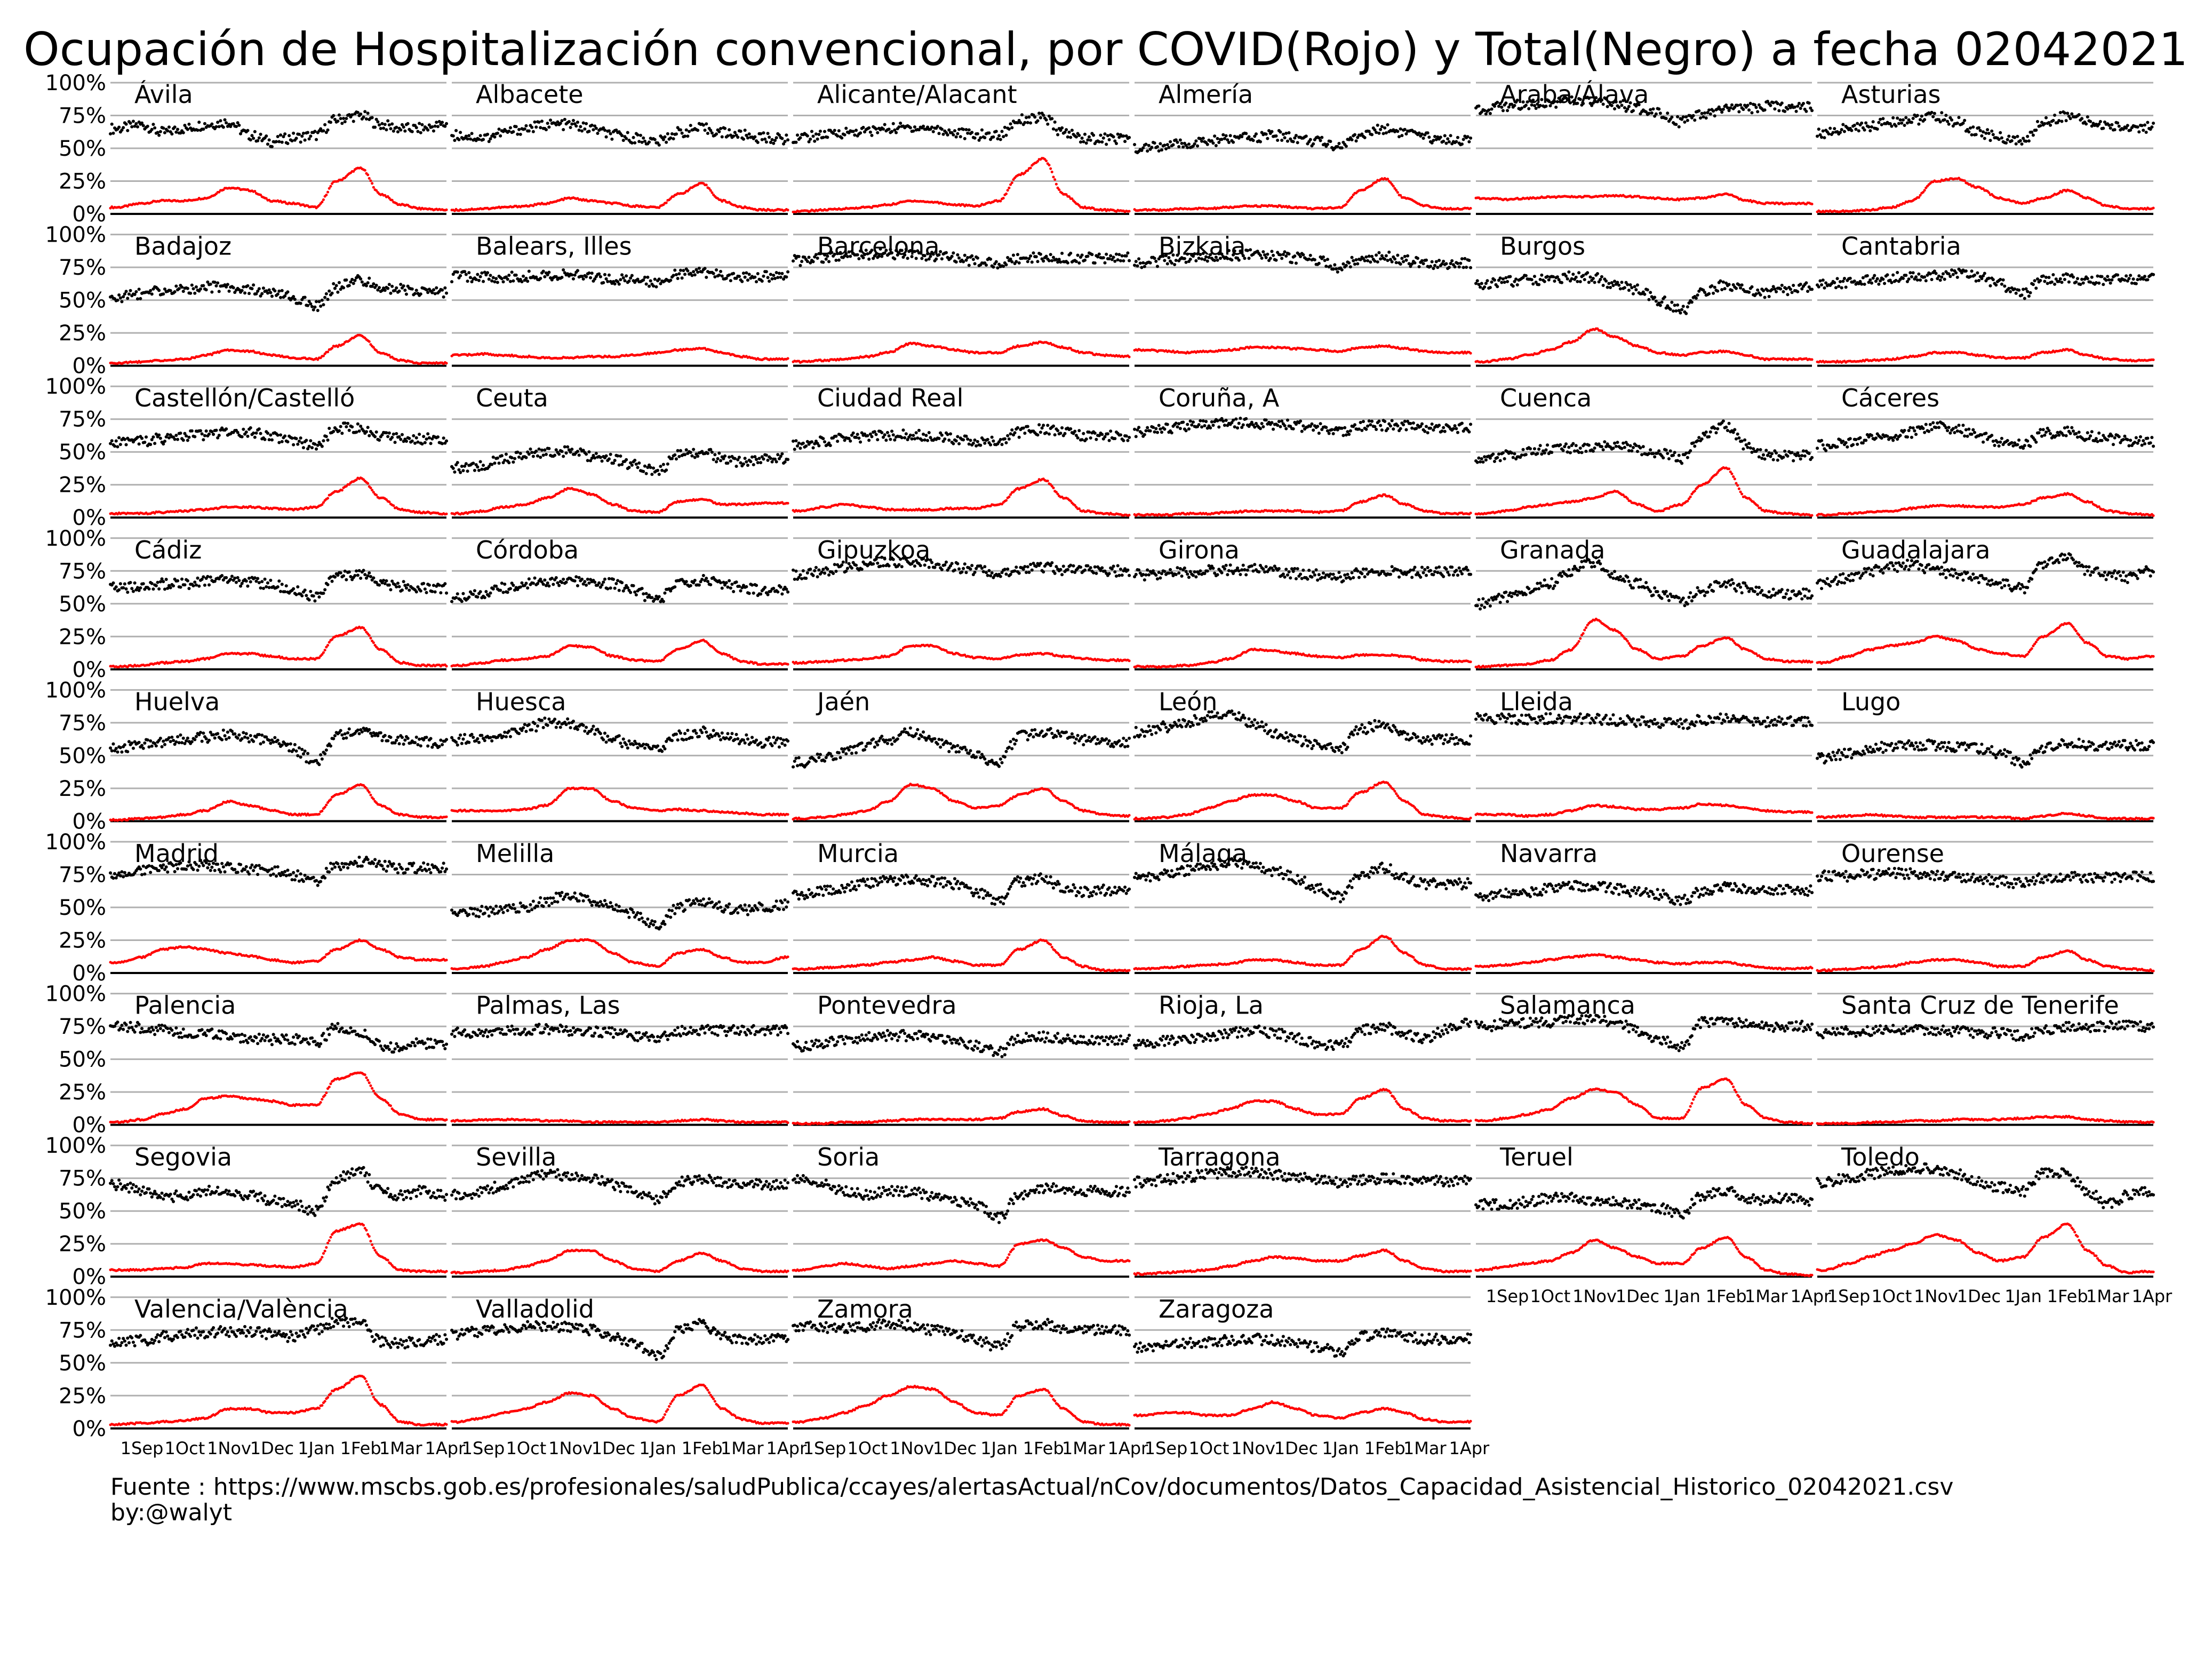  I want to click on panel-title: Jaén, so click(843, 702).